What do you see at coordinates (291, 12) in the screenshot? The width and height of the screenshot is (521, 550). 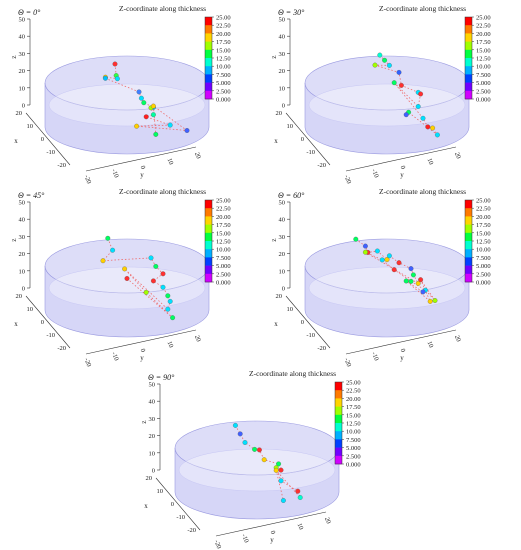 I see `angle-label: Θ = 30°` at bounding box center [291, 12].